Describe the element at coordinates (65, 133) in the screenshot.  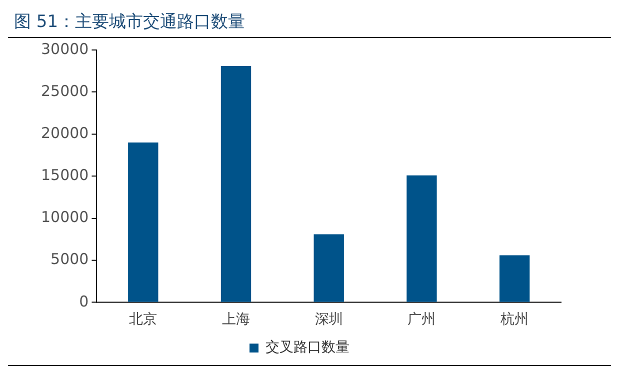
I see `y-tick-label: 20000` at that location.